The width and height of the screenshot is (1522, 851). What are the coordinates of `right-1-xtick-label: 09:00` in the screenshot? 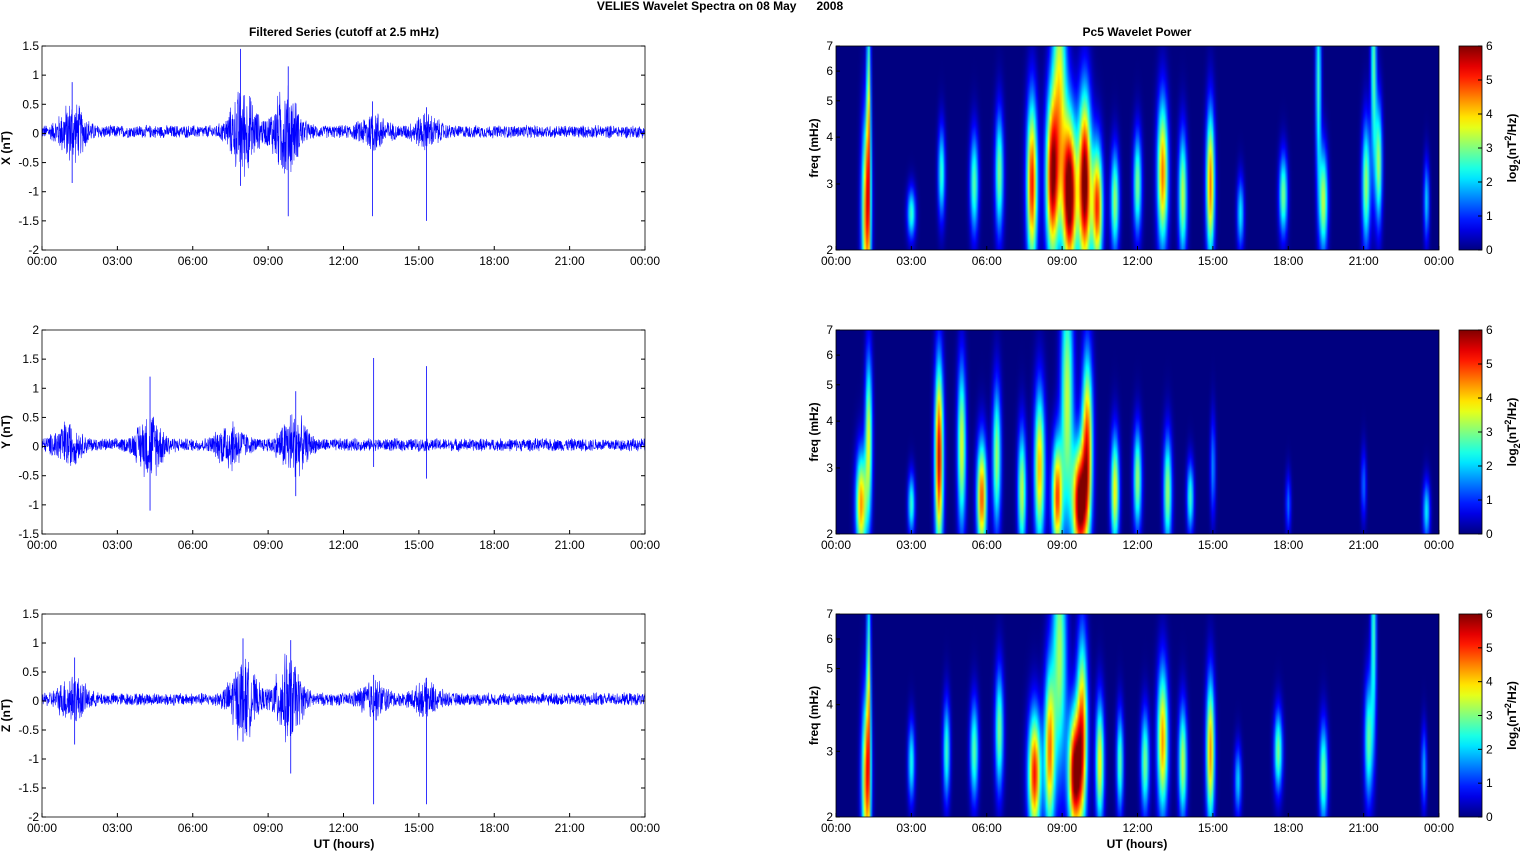 It's located at (1062, 261).